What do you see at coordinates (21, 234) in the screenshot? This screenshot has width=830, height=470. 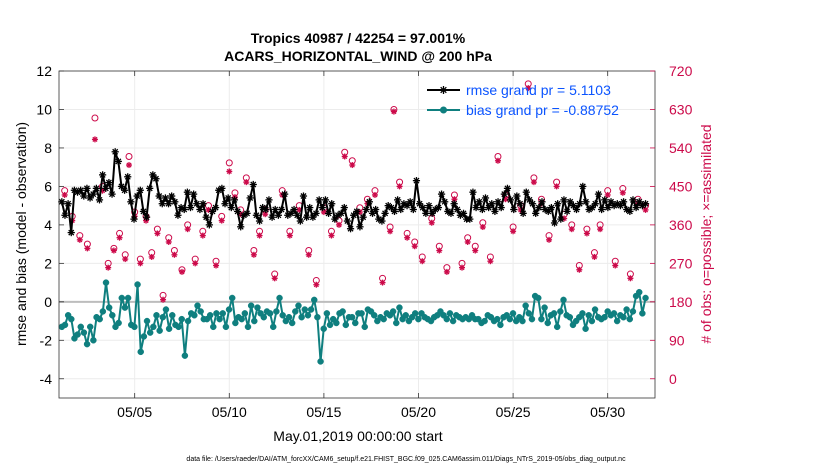 I see `y-axis-label: rmse and bias (model - observation)` at bounding box center [21, 234].